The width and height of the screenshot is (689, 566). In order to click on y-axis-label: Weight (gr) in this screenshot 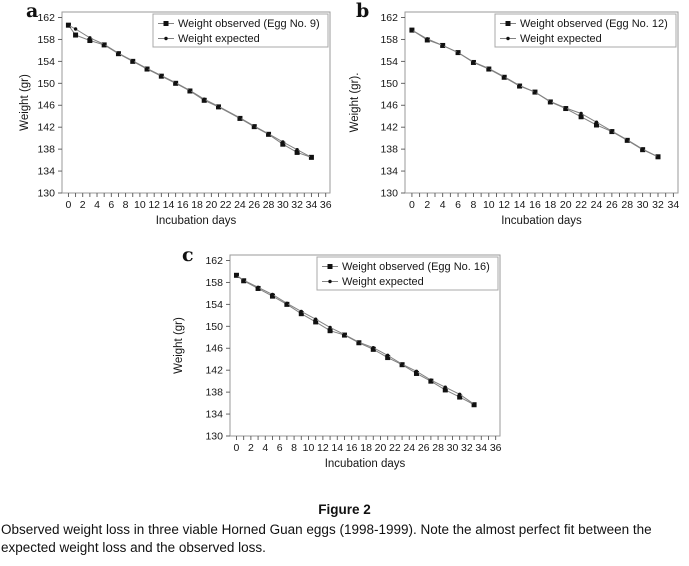, I will do `click(25, 102)`.